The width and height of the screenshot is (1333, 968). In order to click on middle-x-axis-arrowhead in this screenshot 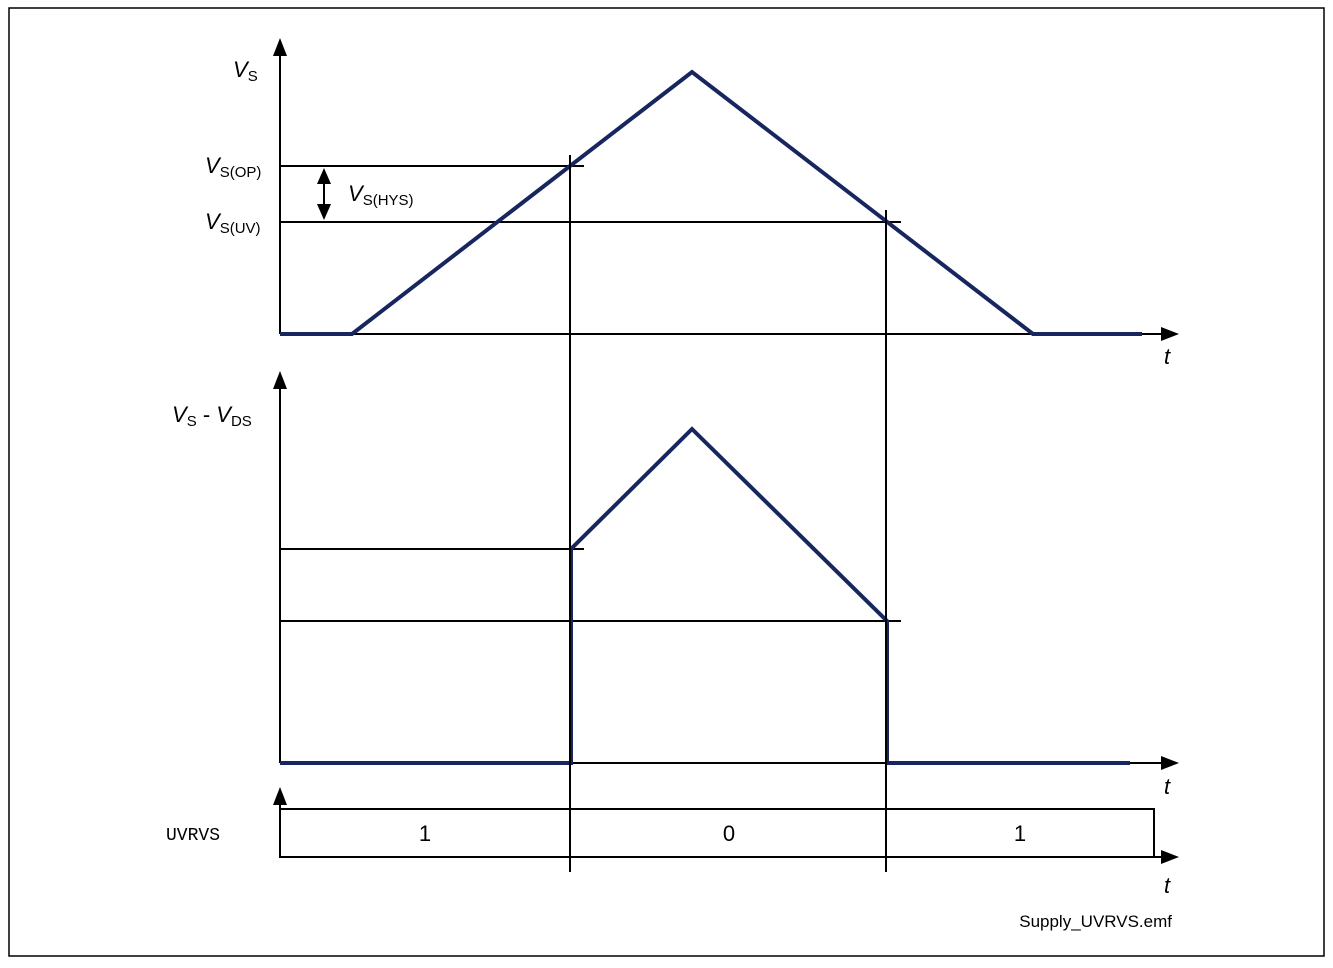, I will do `click(1170, 763)`.